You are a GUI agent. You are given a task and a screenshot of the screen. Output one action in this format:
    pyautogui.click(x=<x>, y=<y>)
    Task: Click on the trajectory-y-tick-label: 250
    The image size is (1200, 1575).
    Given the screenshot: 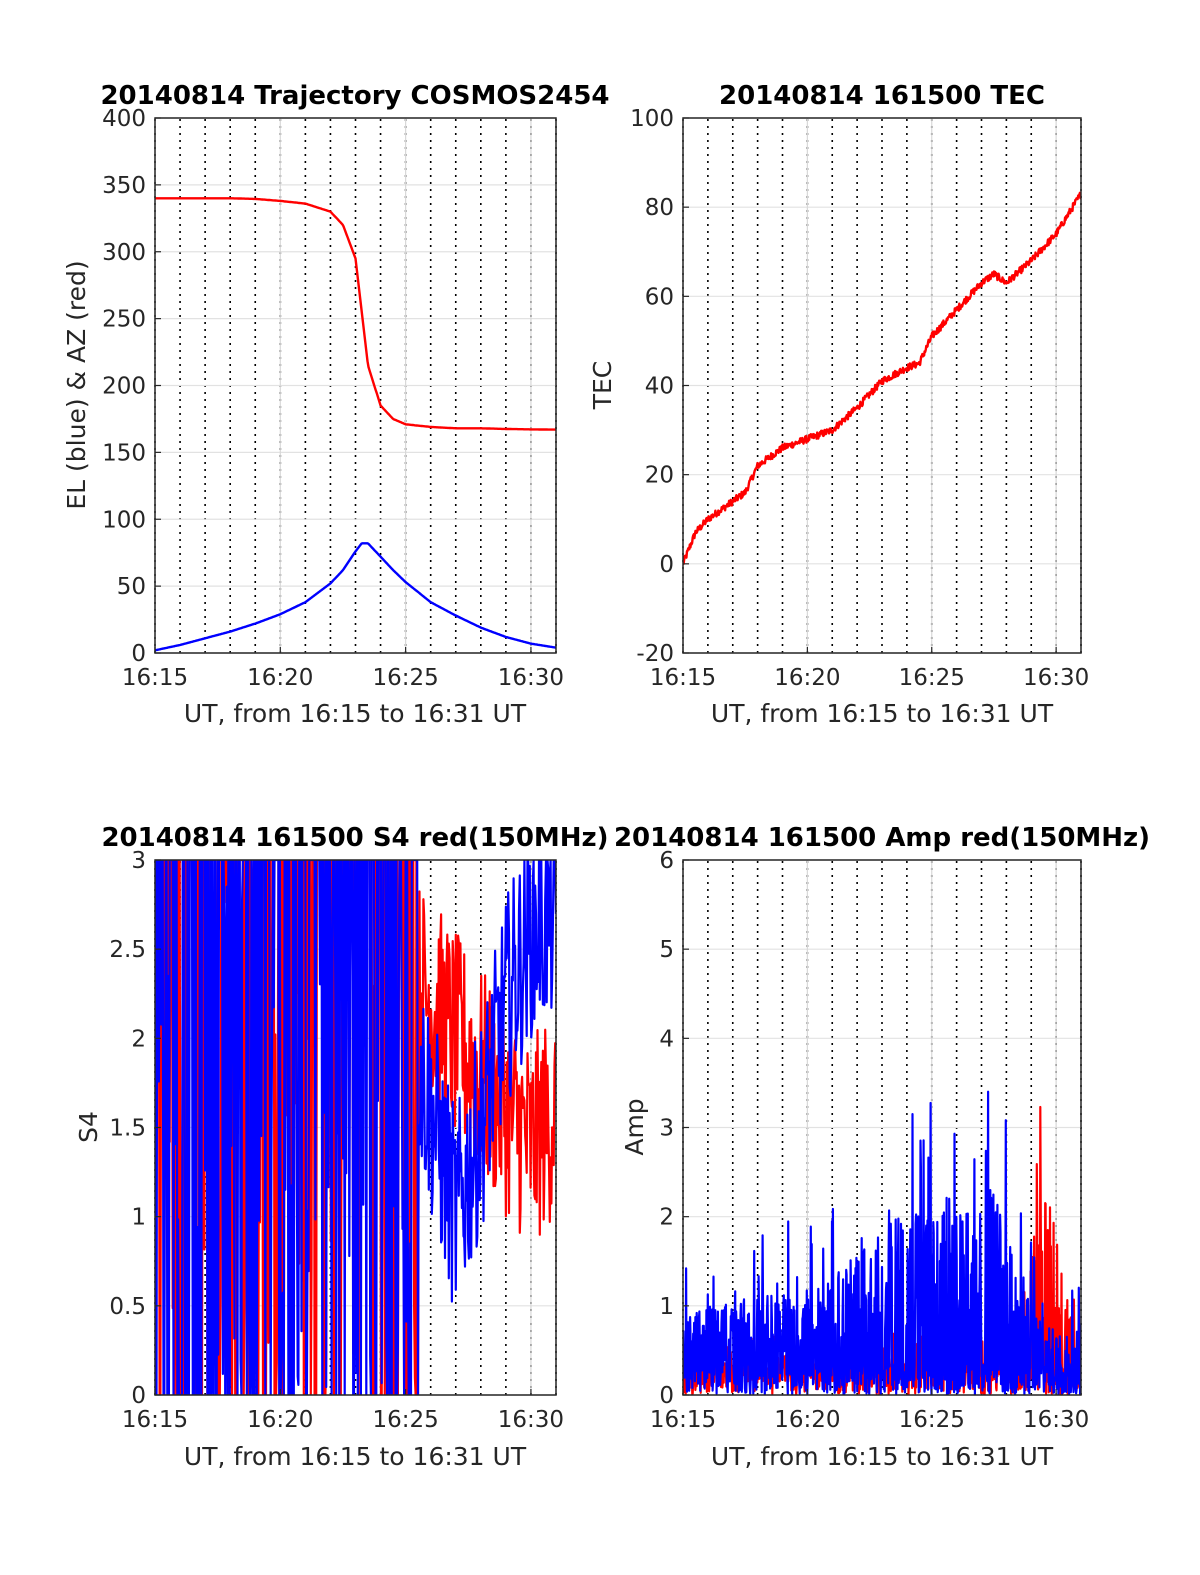 What is the action you would take?
    pyautogui.click(x=124, y=320)
    